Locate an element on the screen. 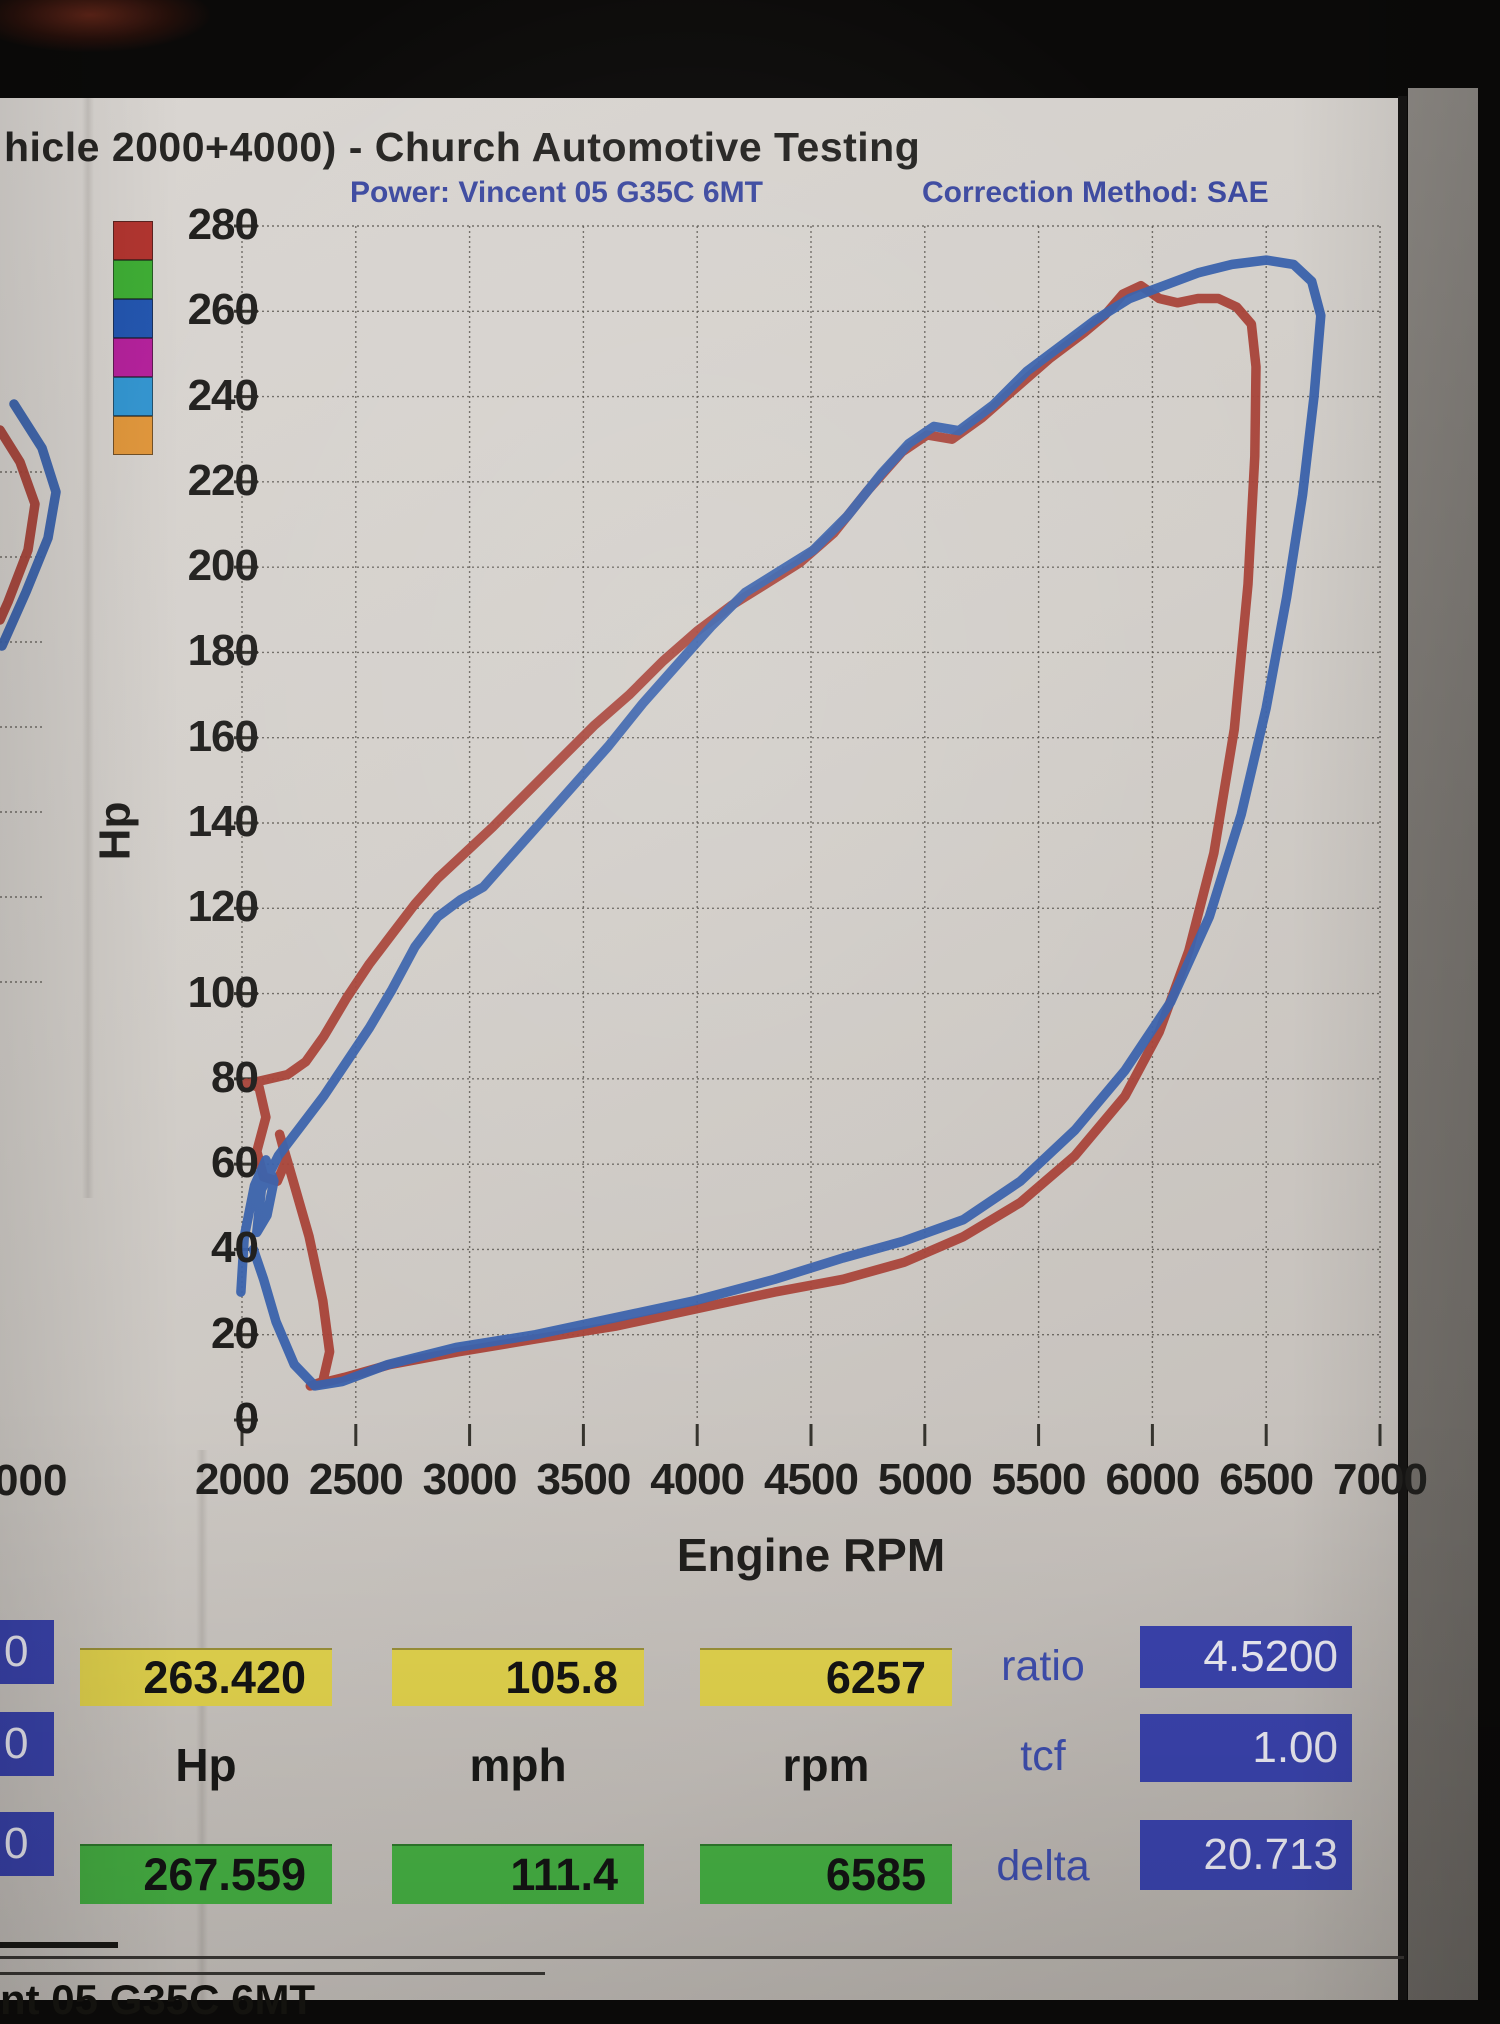  swatch-orange is located at coordinates (133, 435).